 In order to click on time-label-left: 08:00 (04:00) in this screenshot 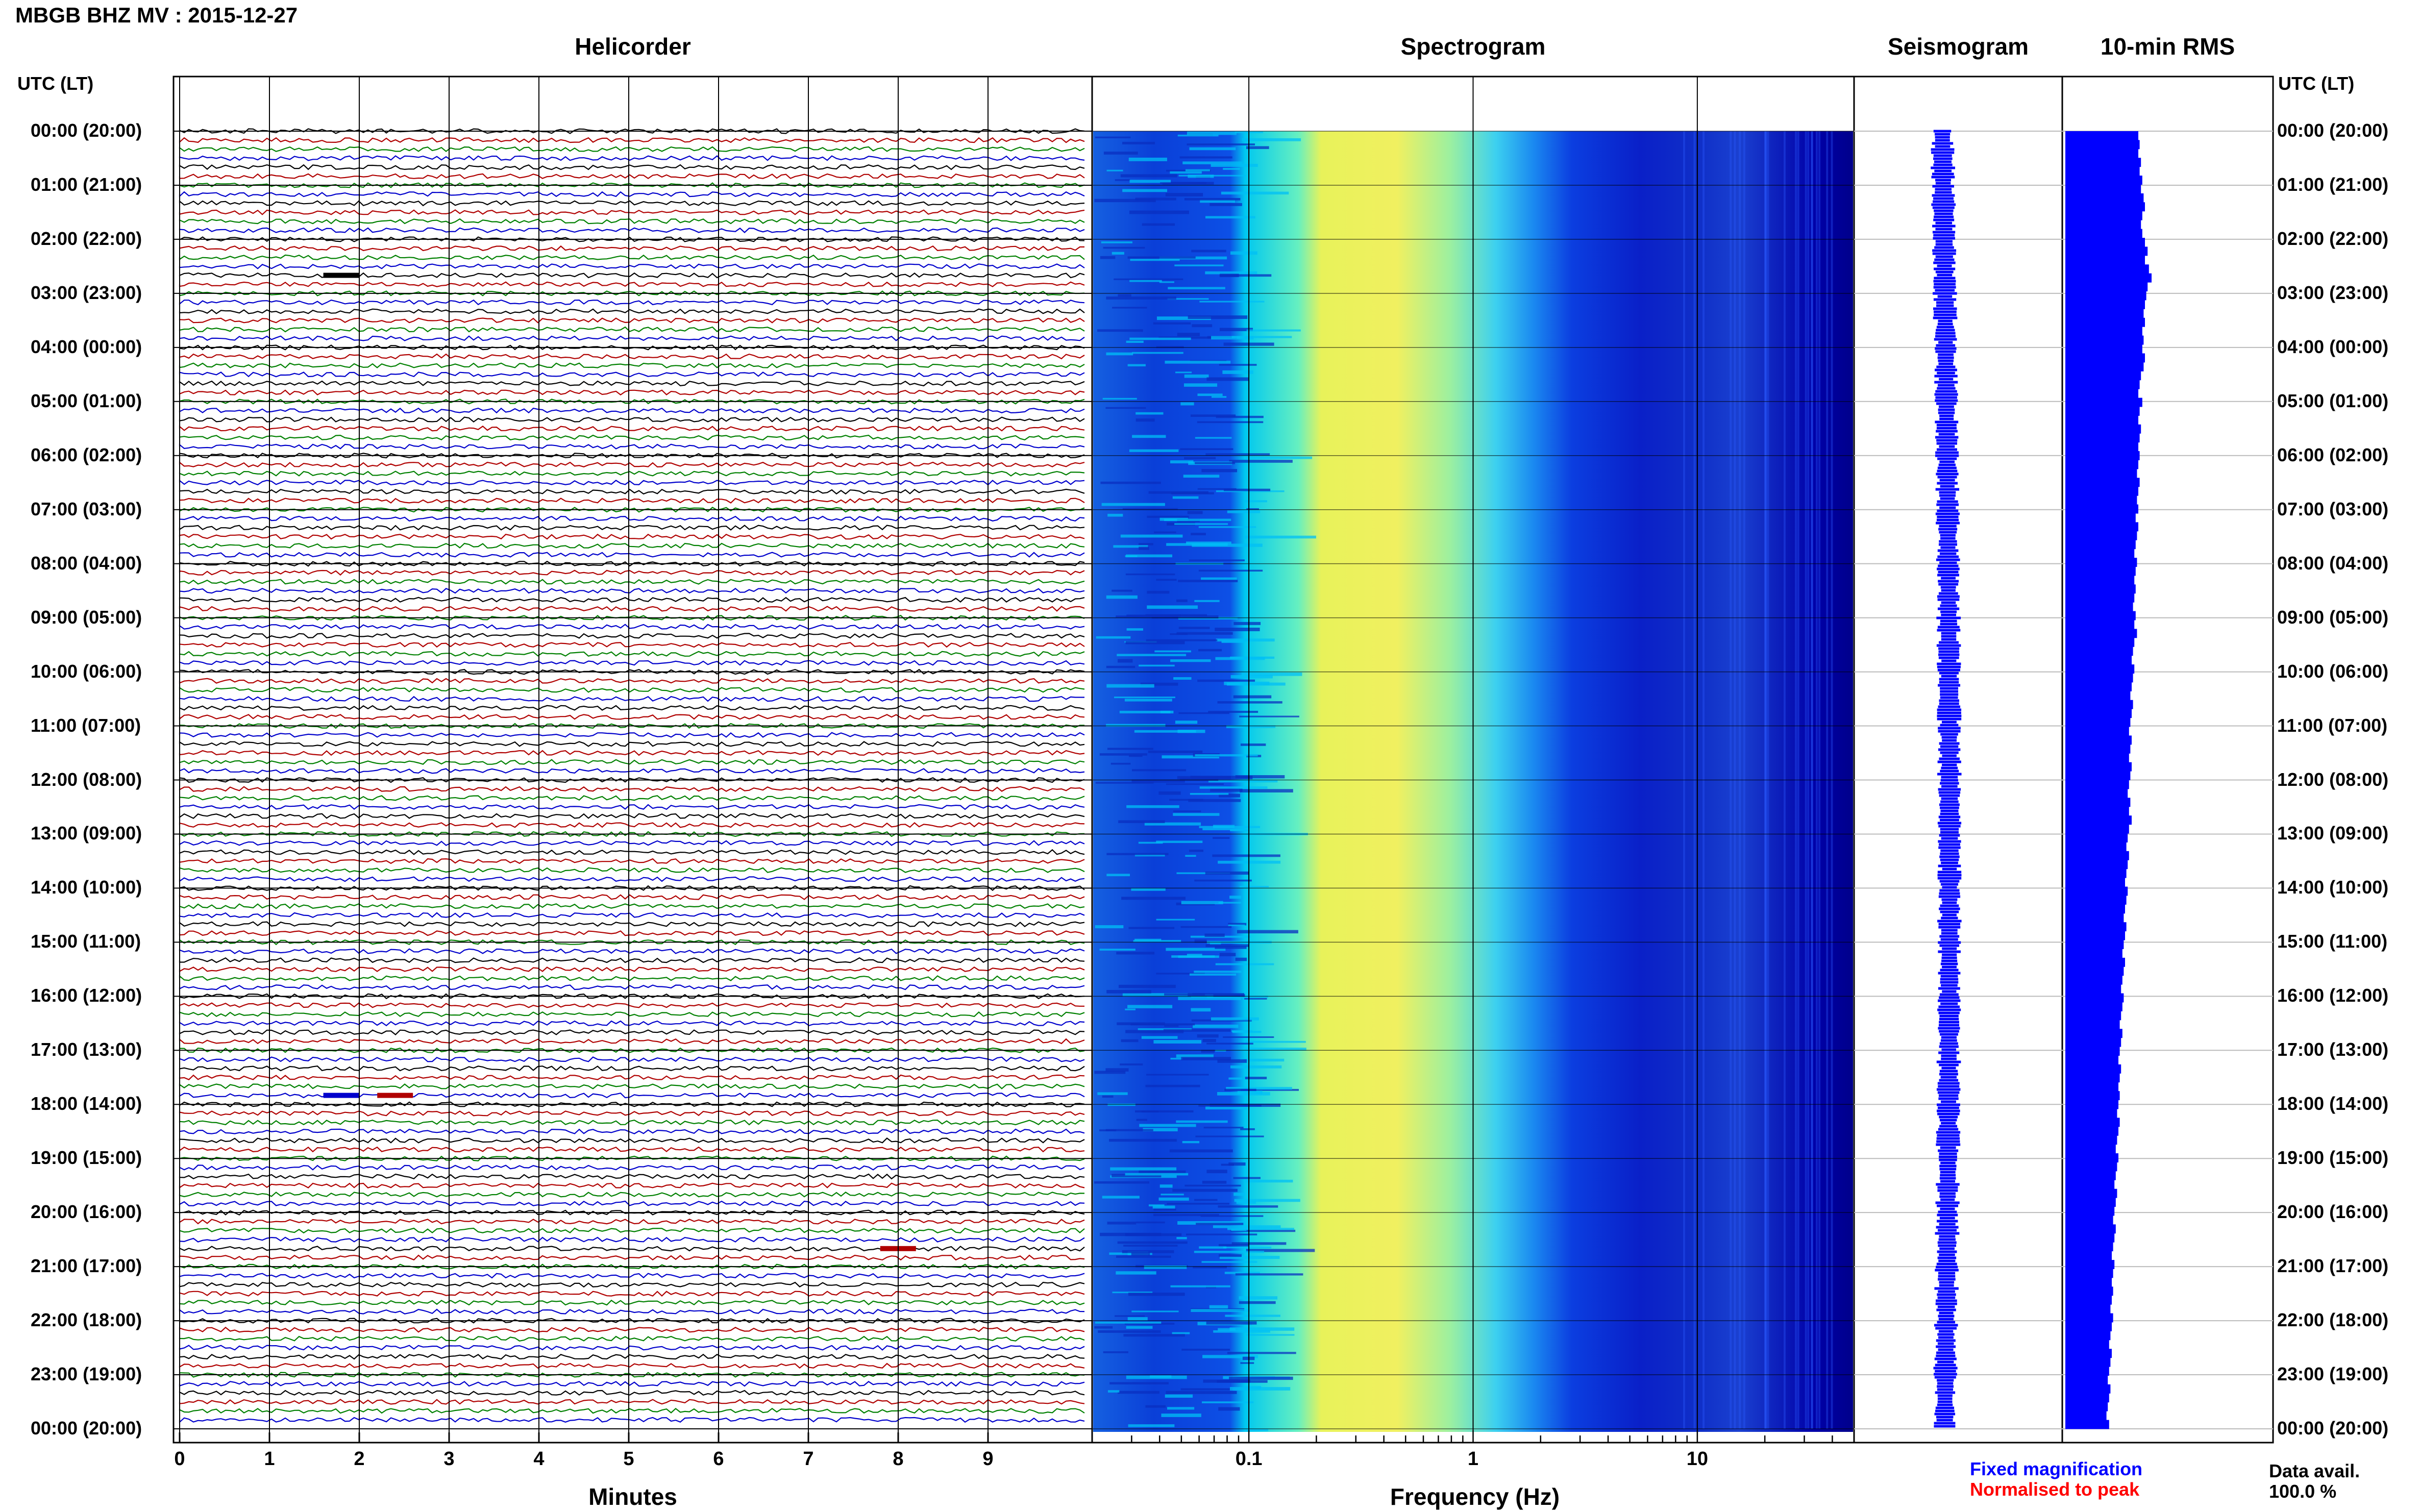, I will do `click(86, 563)`.